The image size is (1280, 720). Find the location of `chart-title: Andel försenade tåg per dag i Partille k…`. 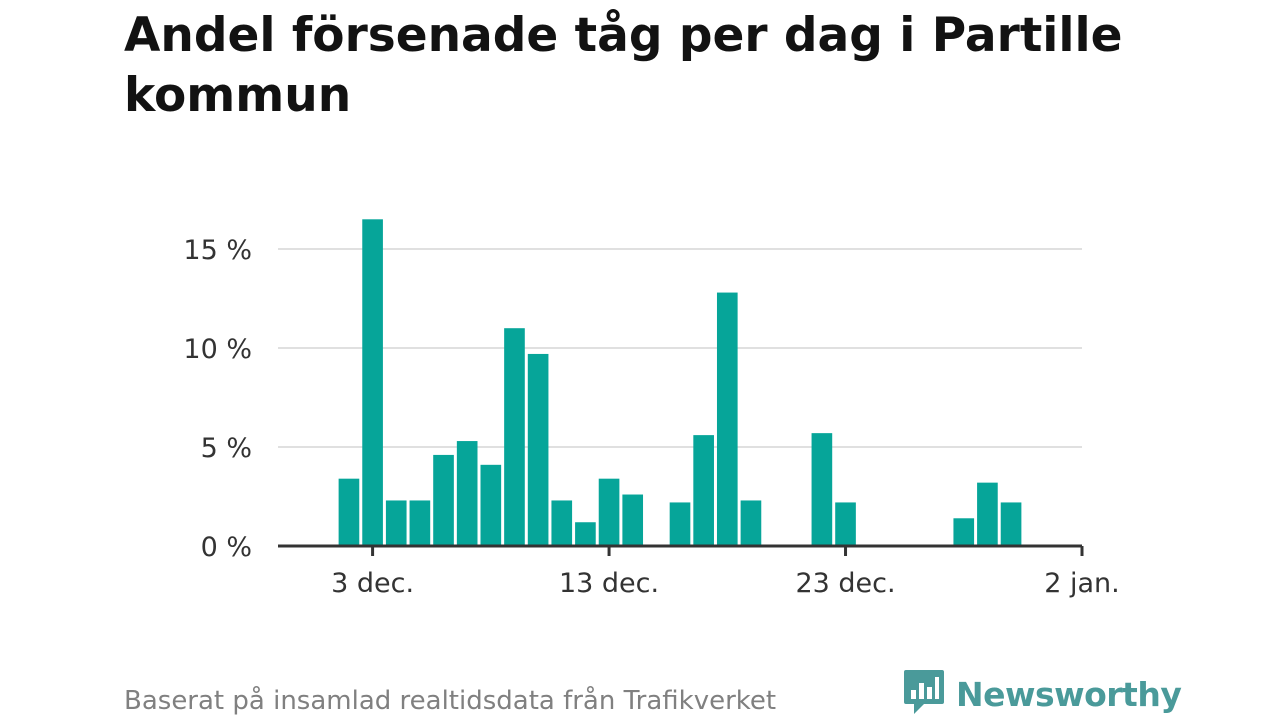

chart-title: Andel försenade tåg per dag i Partille k… is located at coordinates (623, 65).